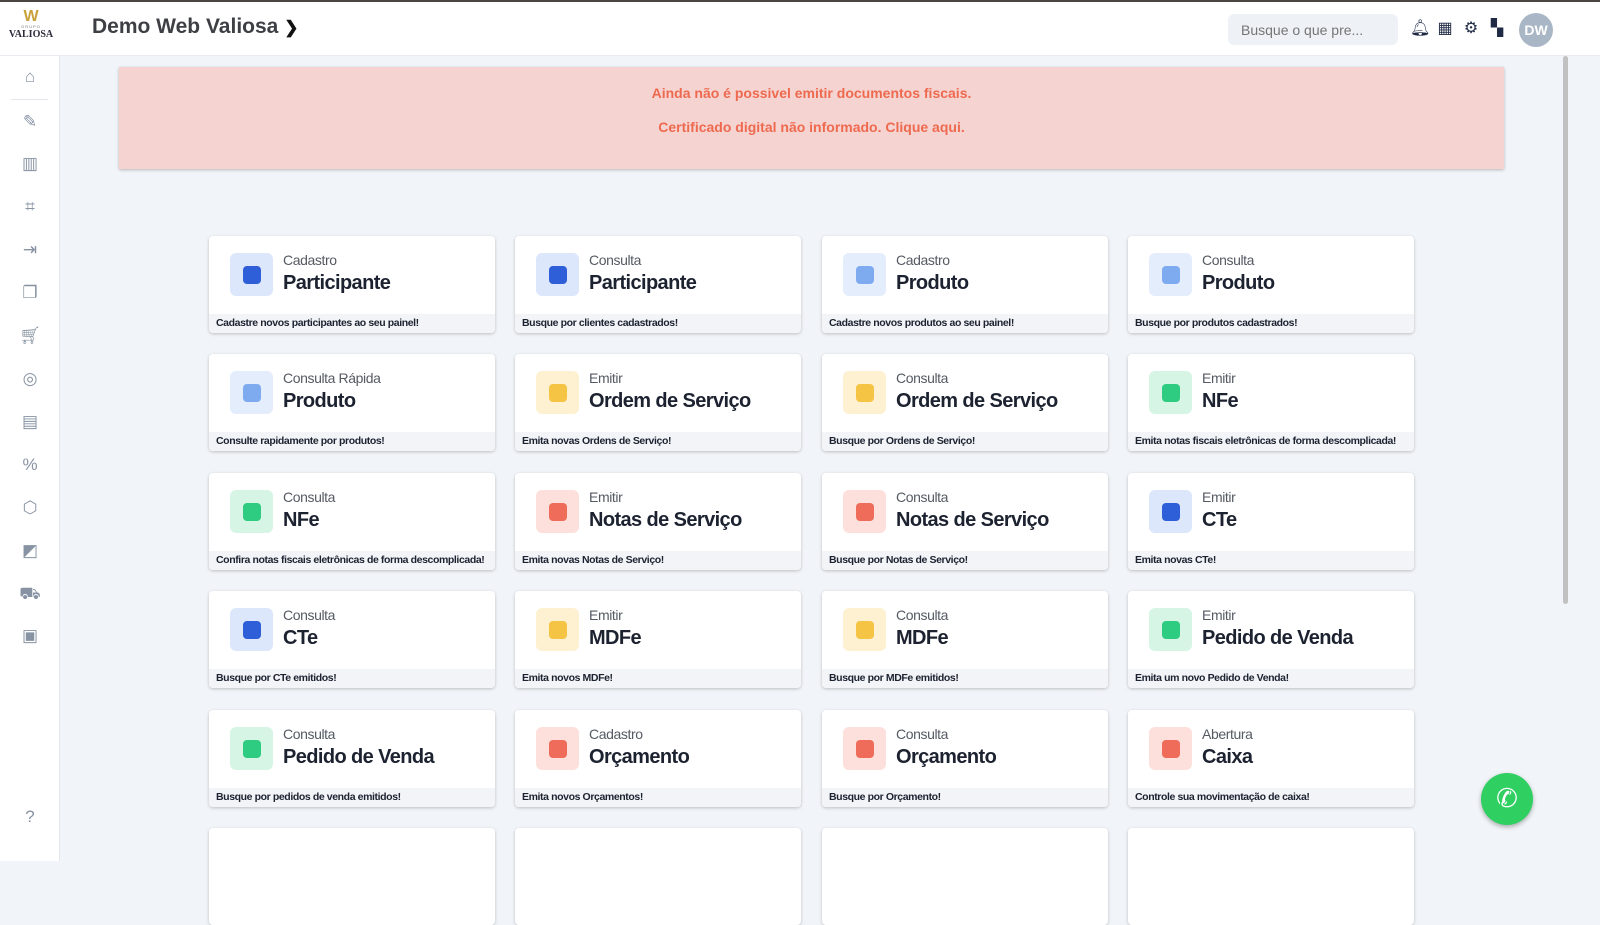 This screenshot has width=1600, height=925. I want to click on card-description: Busque por pedidos de venda emitidos!, so click(352, 797).